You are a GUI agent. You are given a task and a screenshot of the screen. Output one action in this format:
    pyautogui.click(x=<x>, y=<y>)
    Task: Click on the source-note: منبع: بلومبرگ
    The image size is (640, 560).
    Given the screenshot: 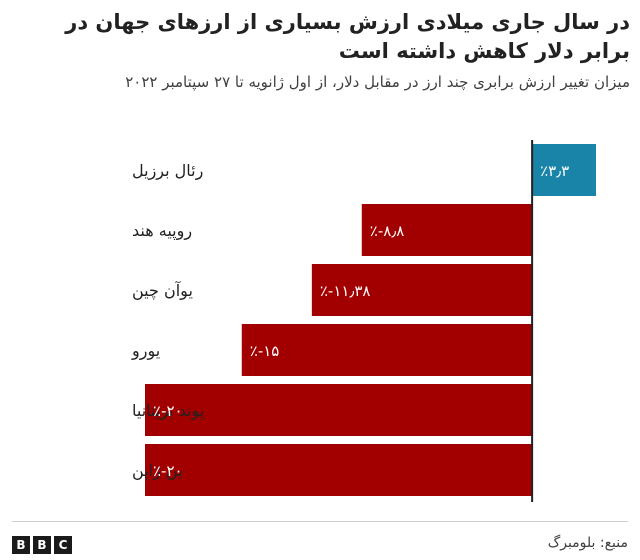 What is the action you would take?
    pyautogui.click(x=587, y=543)
    